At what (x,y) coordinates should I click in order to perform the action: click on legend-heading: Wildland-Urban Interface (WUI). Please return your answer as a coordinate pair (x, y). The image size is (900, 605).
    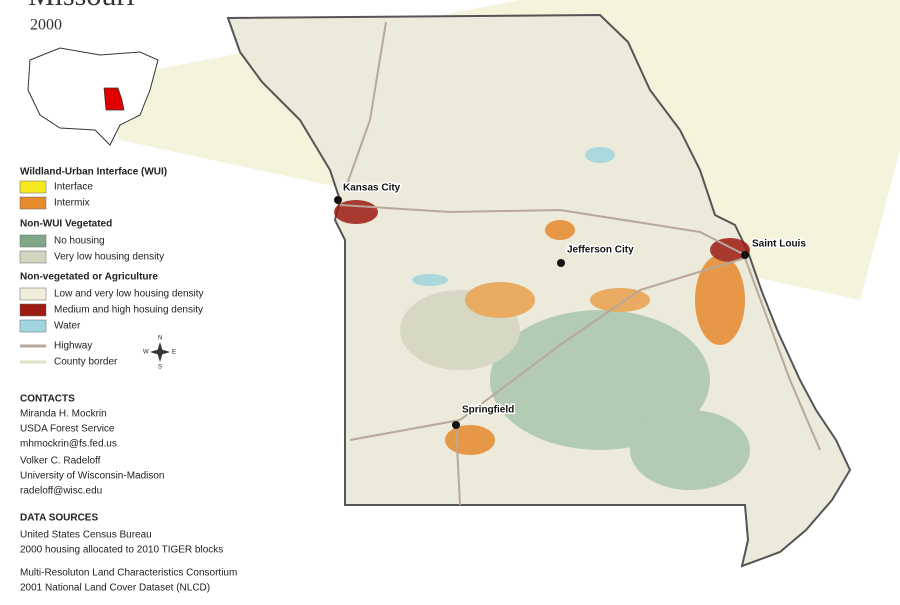
    Looking at the image, I should click on (93, 172).